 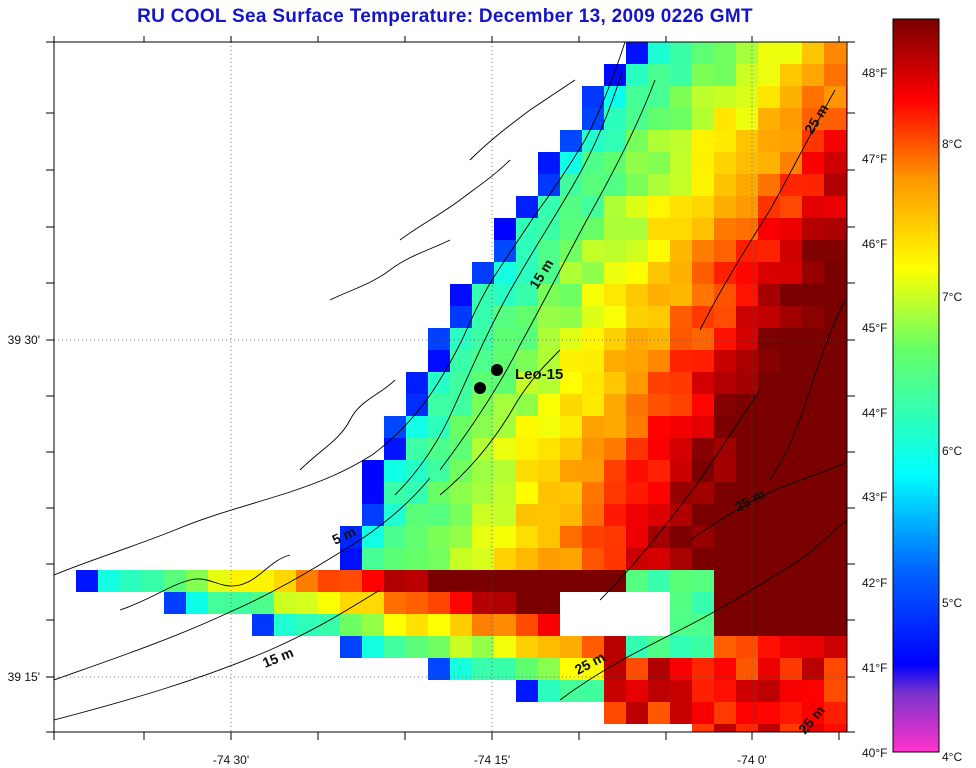 What do you see at coordinates (231, 760) in the screenshot?
I see `x-tick-label: -74 30'` at bounding box center [231, 760].